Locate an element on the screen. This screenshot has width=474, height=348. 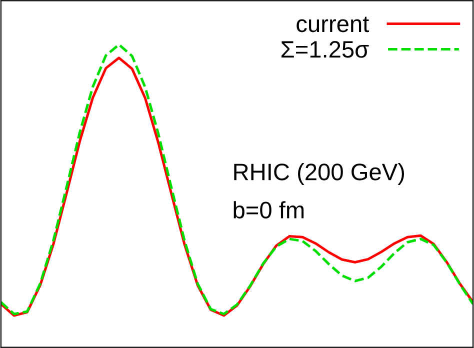
legend-label: current is located at coordinates (332, 24).